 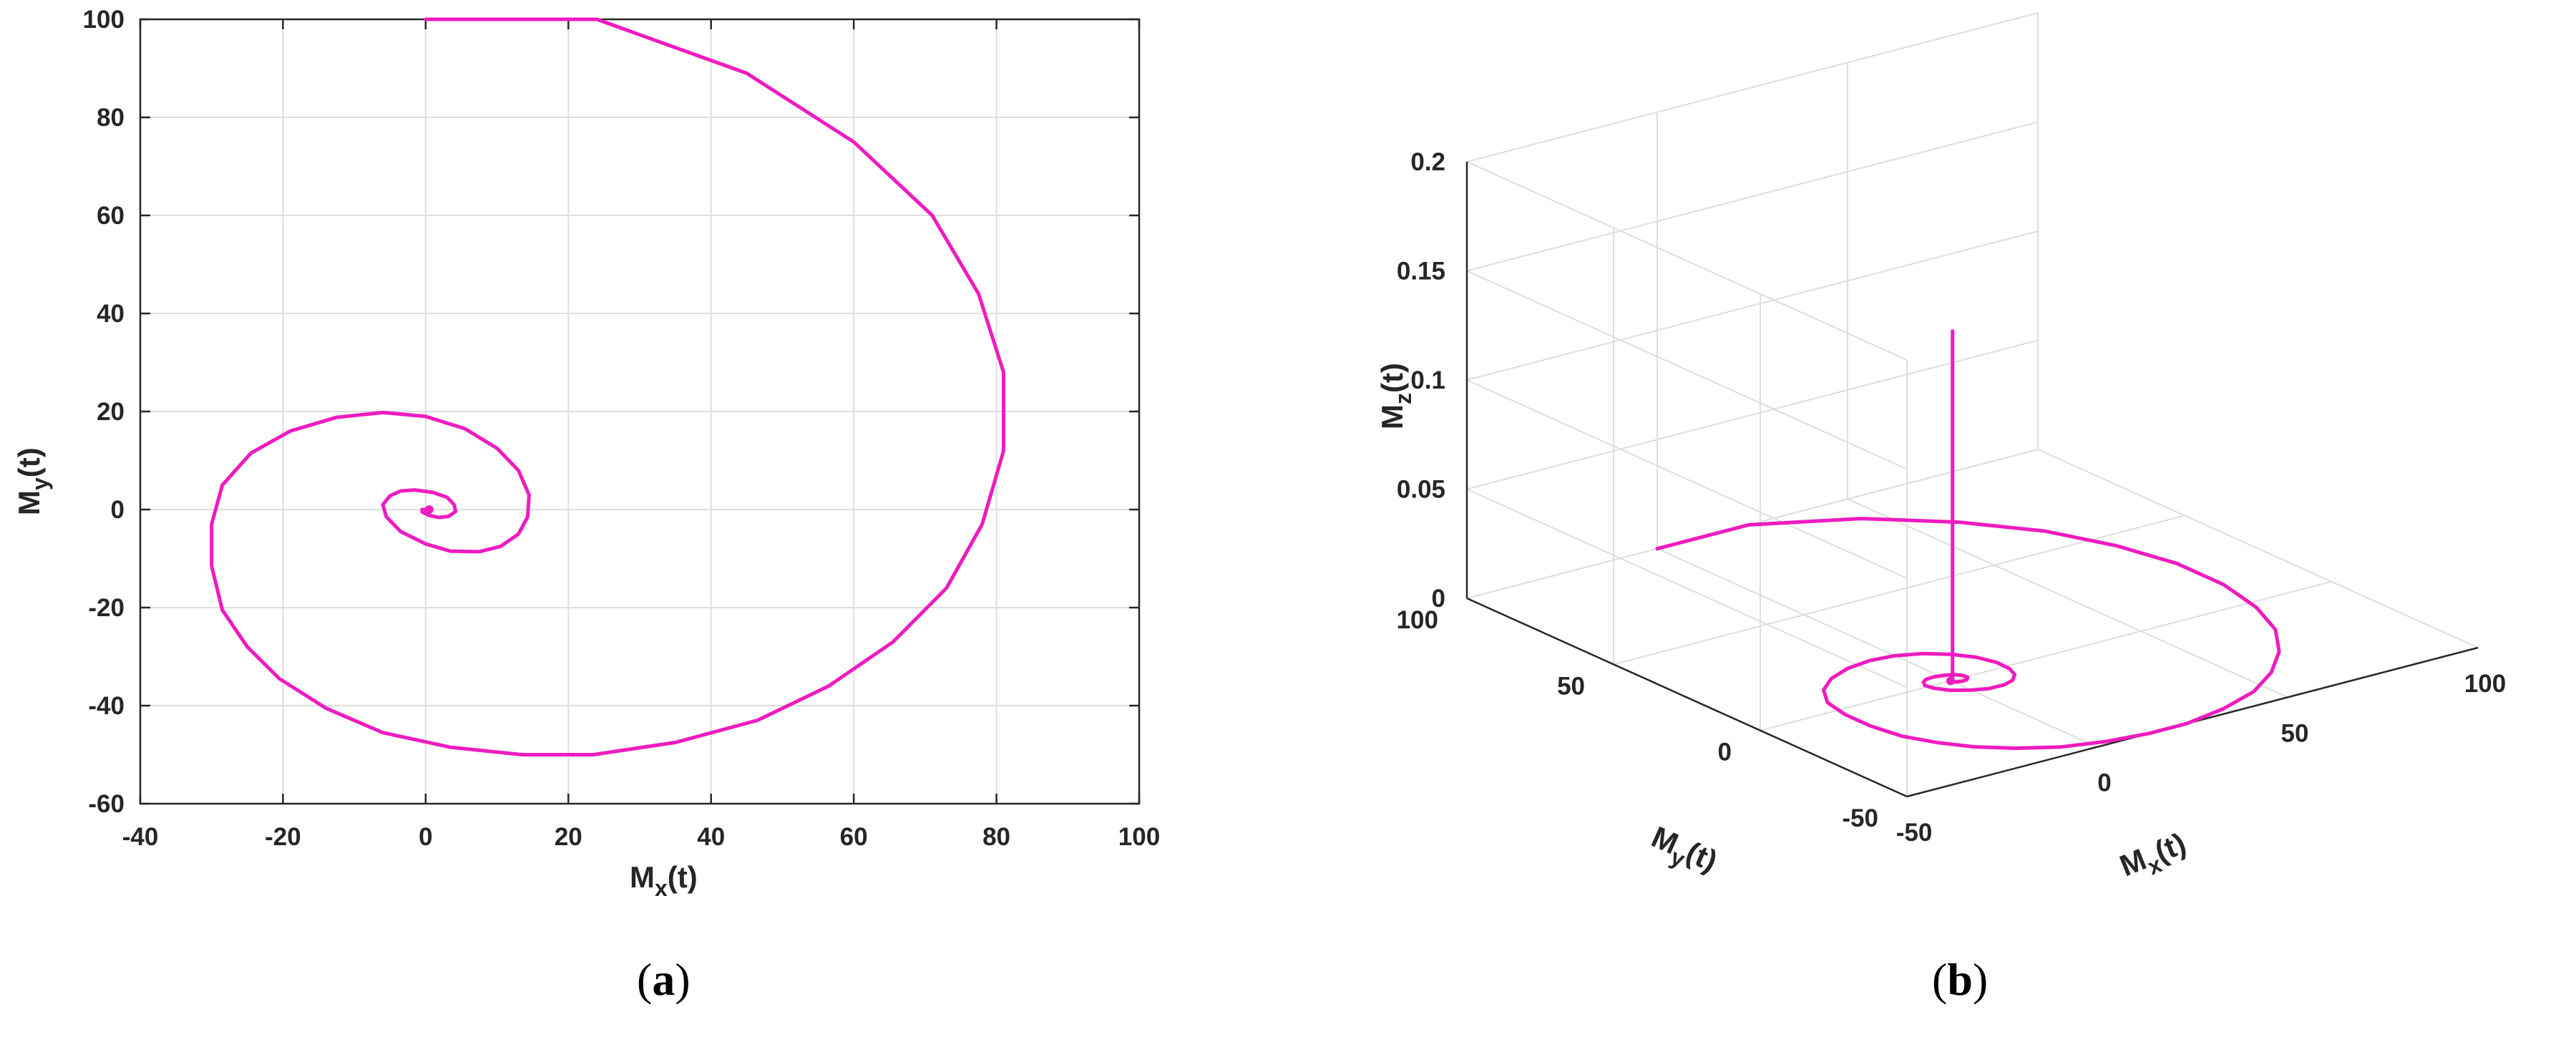 What do you see at coordinates (711, 837) in the screenshot?
I see `panel-a-xtick-label: 40` at bounding box center [711, 837].